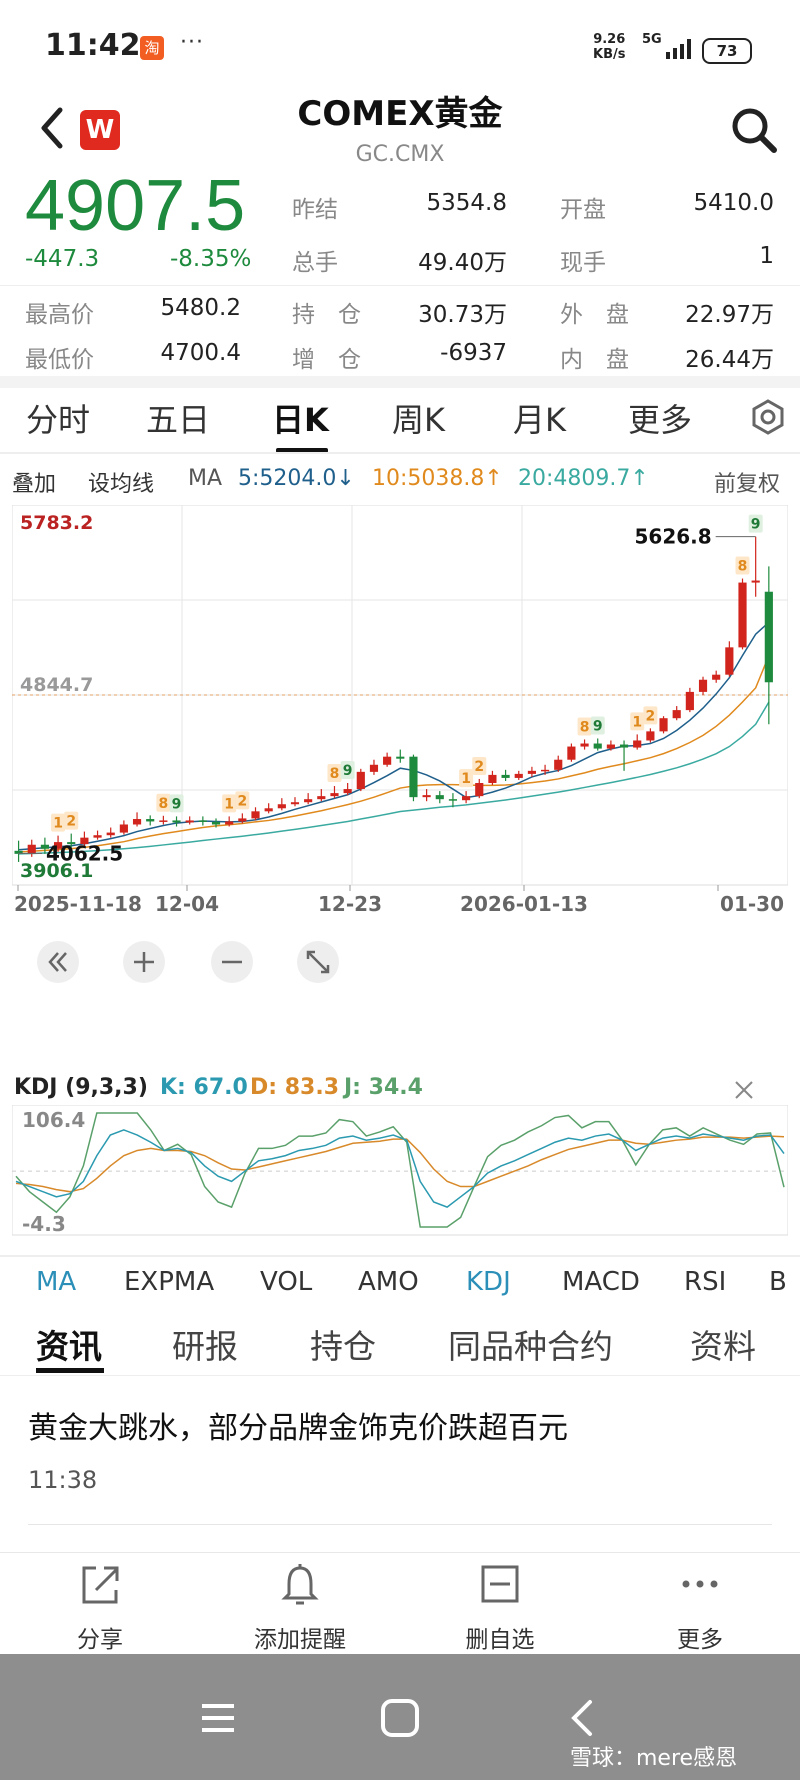 The width and height of the screenshot is (800, 1780). Describe the element at coordinates (530, 1346) in the screenshot. I see `tab-related-contracts: 同品种合约` at that location.